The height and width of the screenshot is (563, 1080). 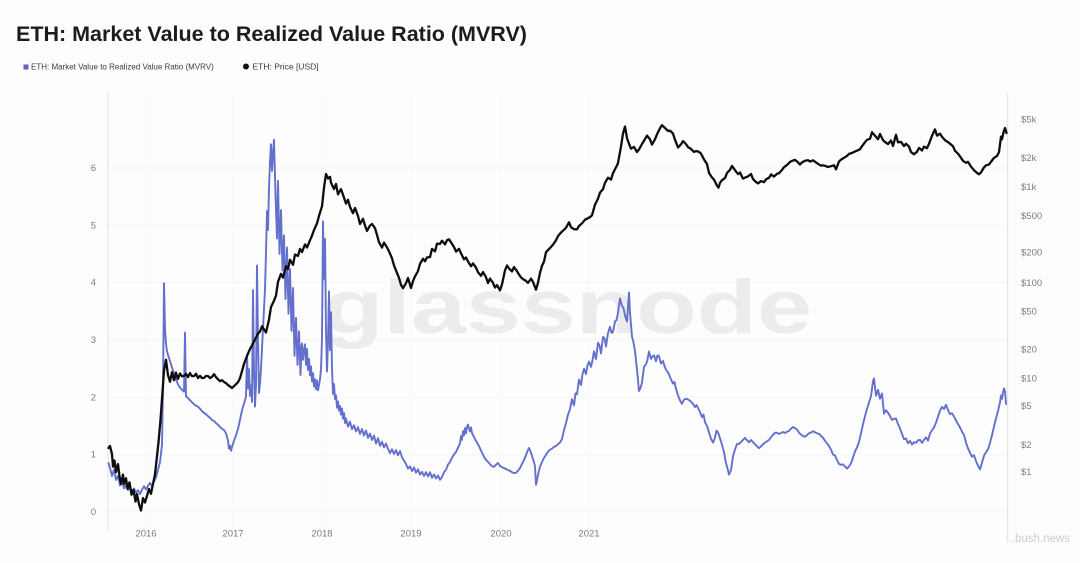 What do you see at coordinates (1026, 472) in the screenshot?
I see `svg-text: $1` at bounding box center [1026, 472].